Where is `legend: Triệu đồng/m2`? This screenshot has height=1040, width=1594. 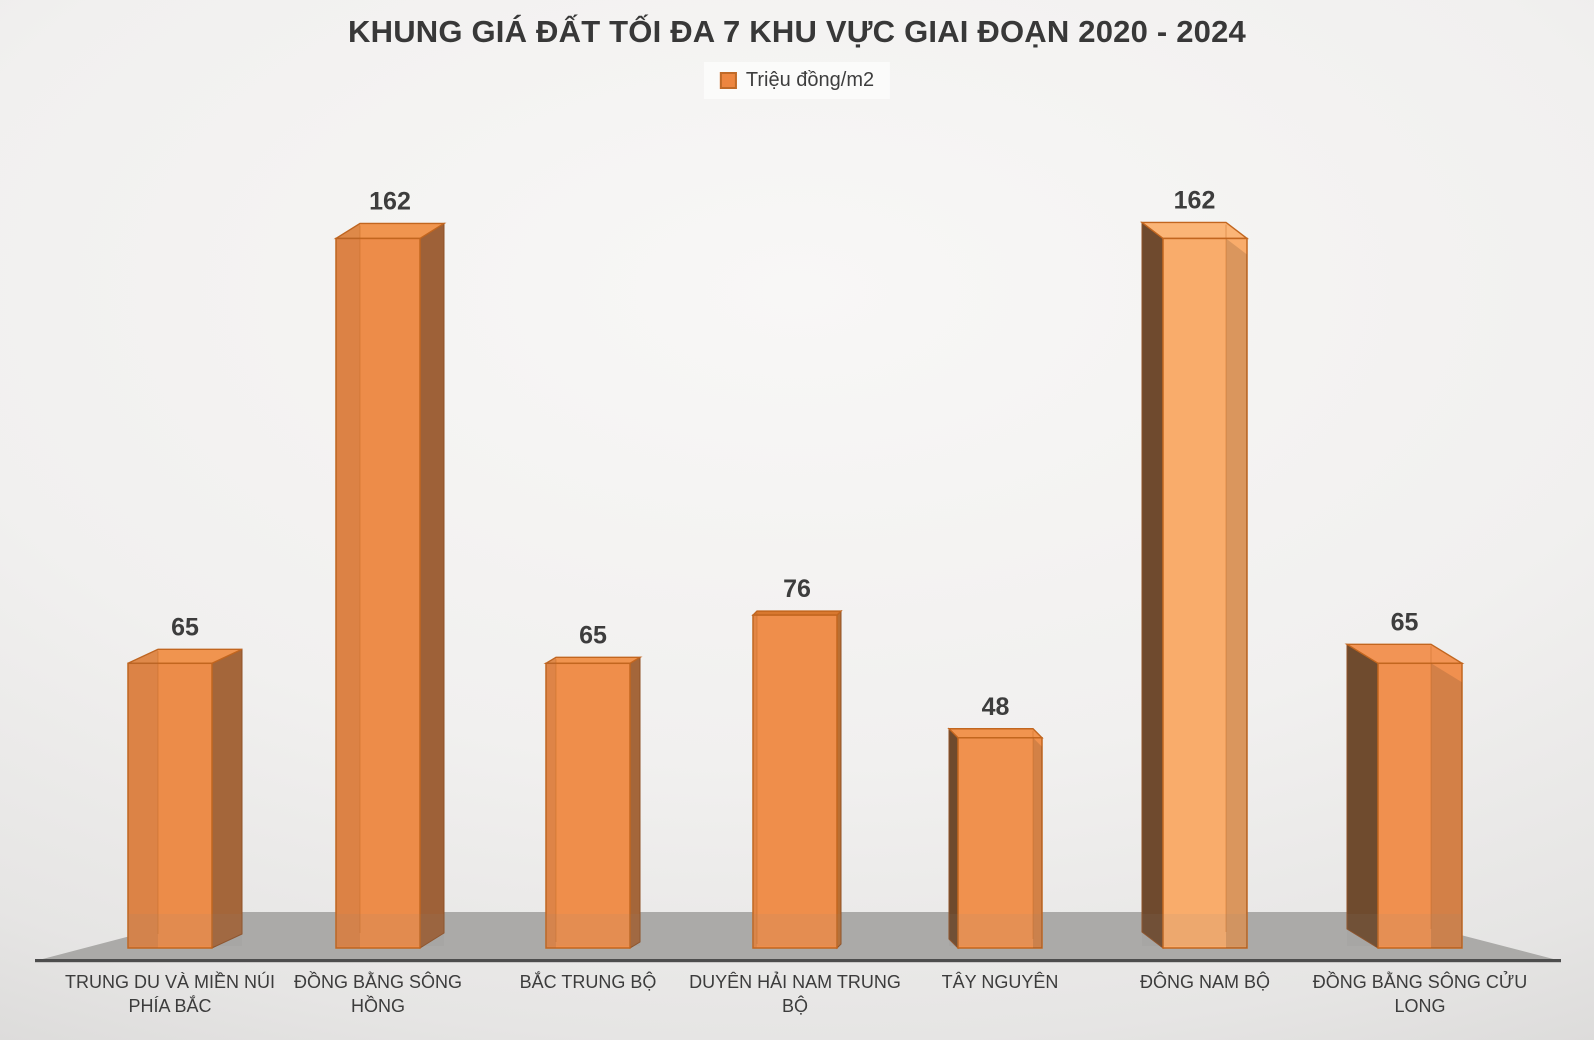
legend: Triệu đồng/m2 is located at coordinates (797, 80).